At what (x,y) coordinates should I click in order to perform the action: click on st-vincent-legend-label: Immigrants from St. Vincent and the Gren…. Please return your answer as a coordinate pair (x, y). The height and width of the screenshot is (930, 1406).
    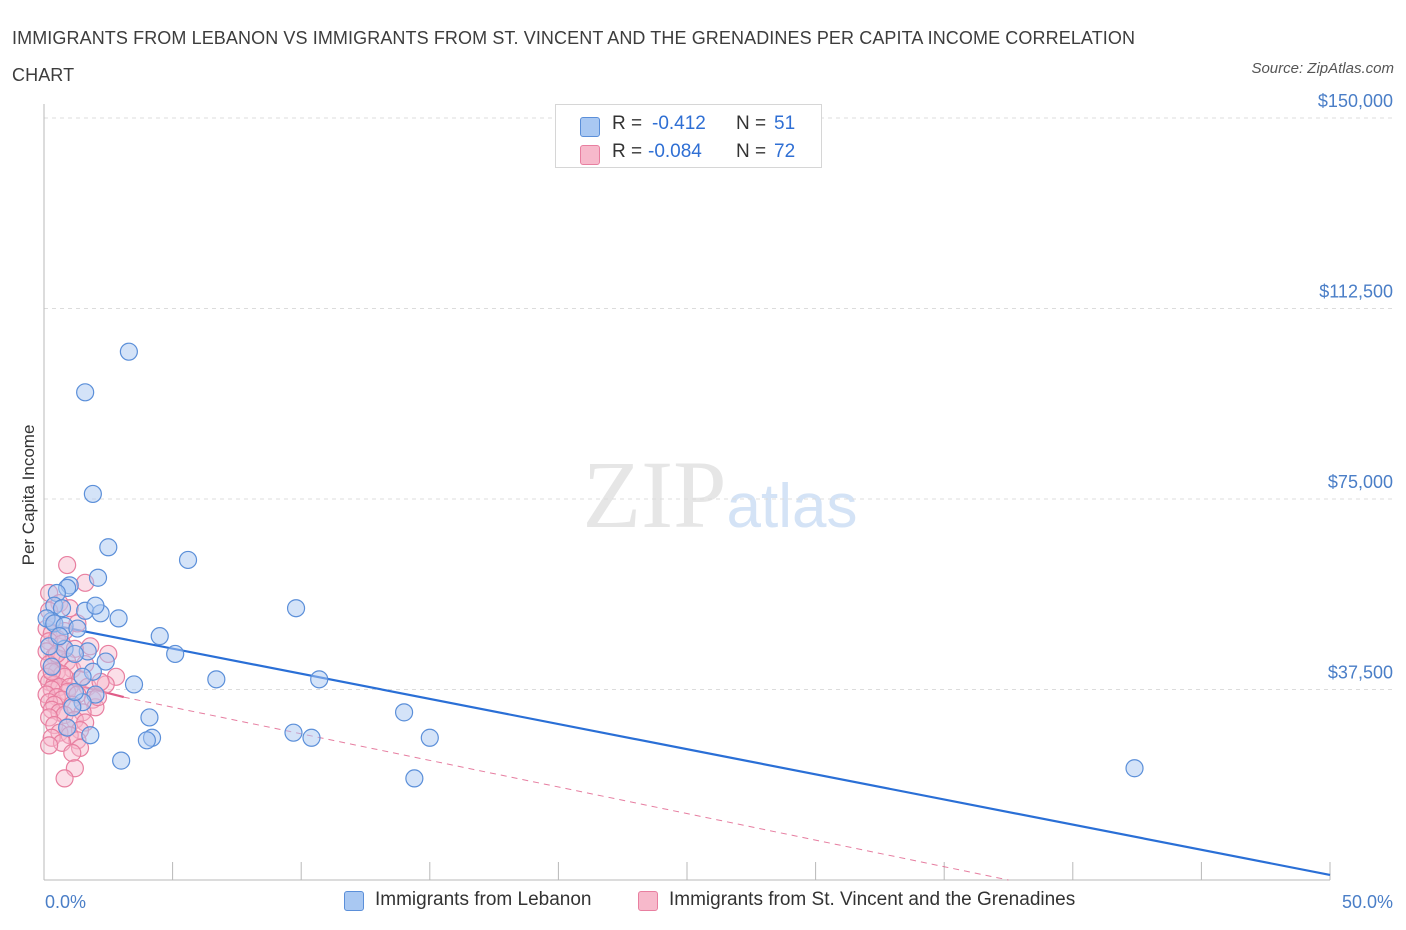
    Looking at the image, I should click on (872, 899).